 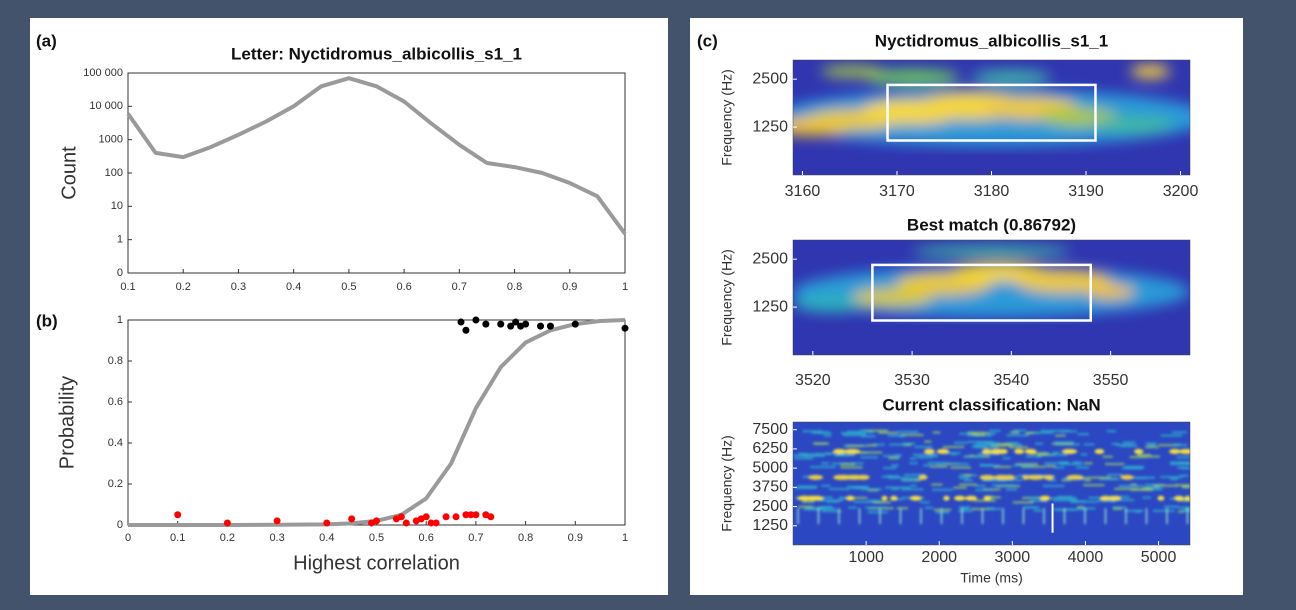 What do you see at coordinates (992, 191) in the screenshot?
I see `x-tick-label: 3180` at bounding box center [992, 191].